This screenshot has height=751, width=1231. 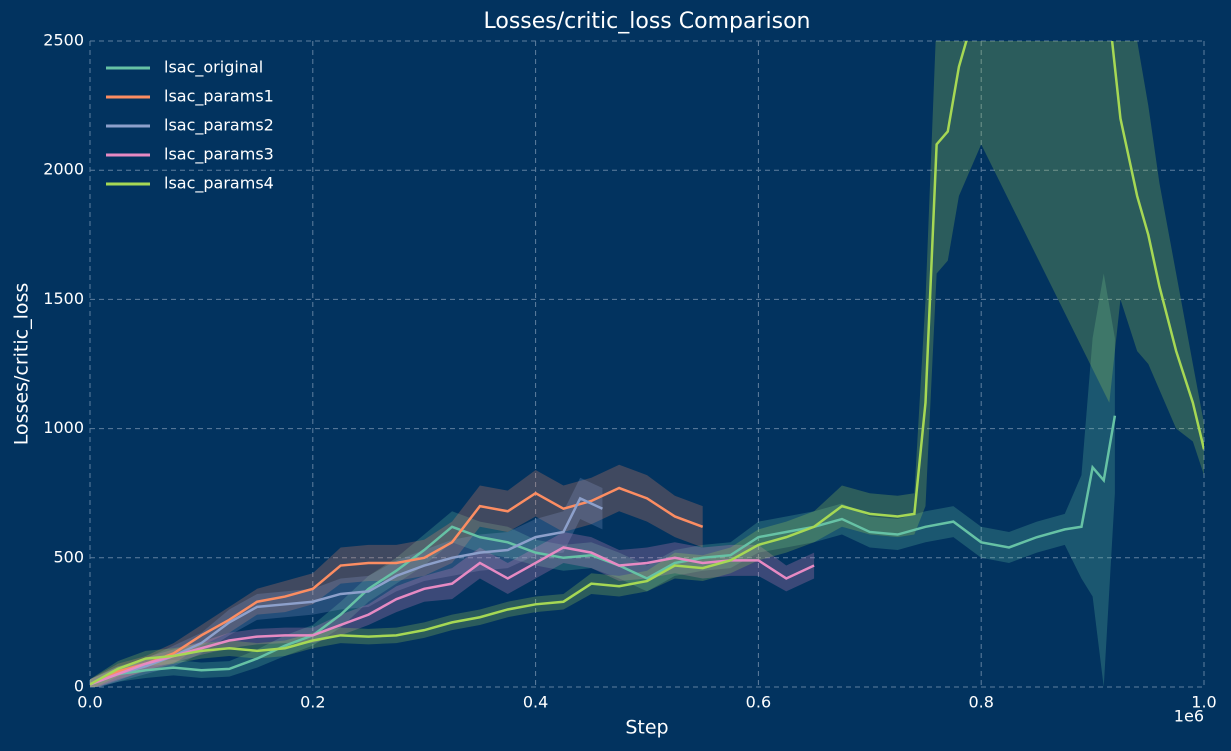 I want to click on x-tick-label: 0.6, so click(x=758, y=702).